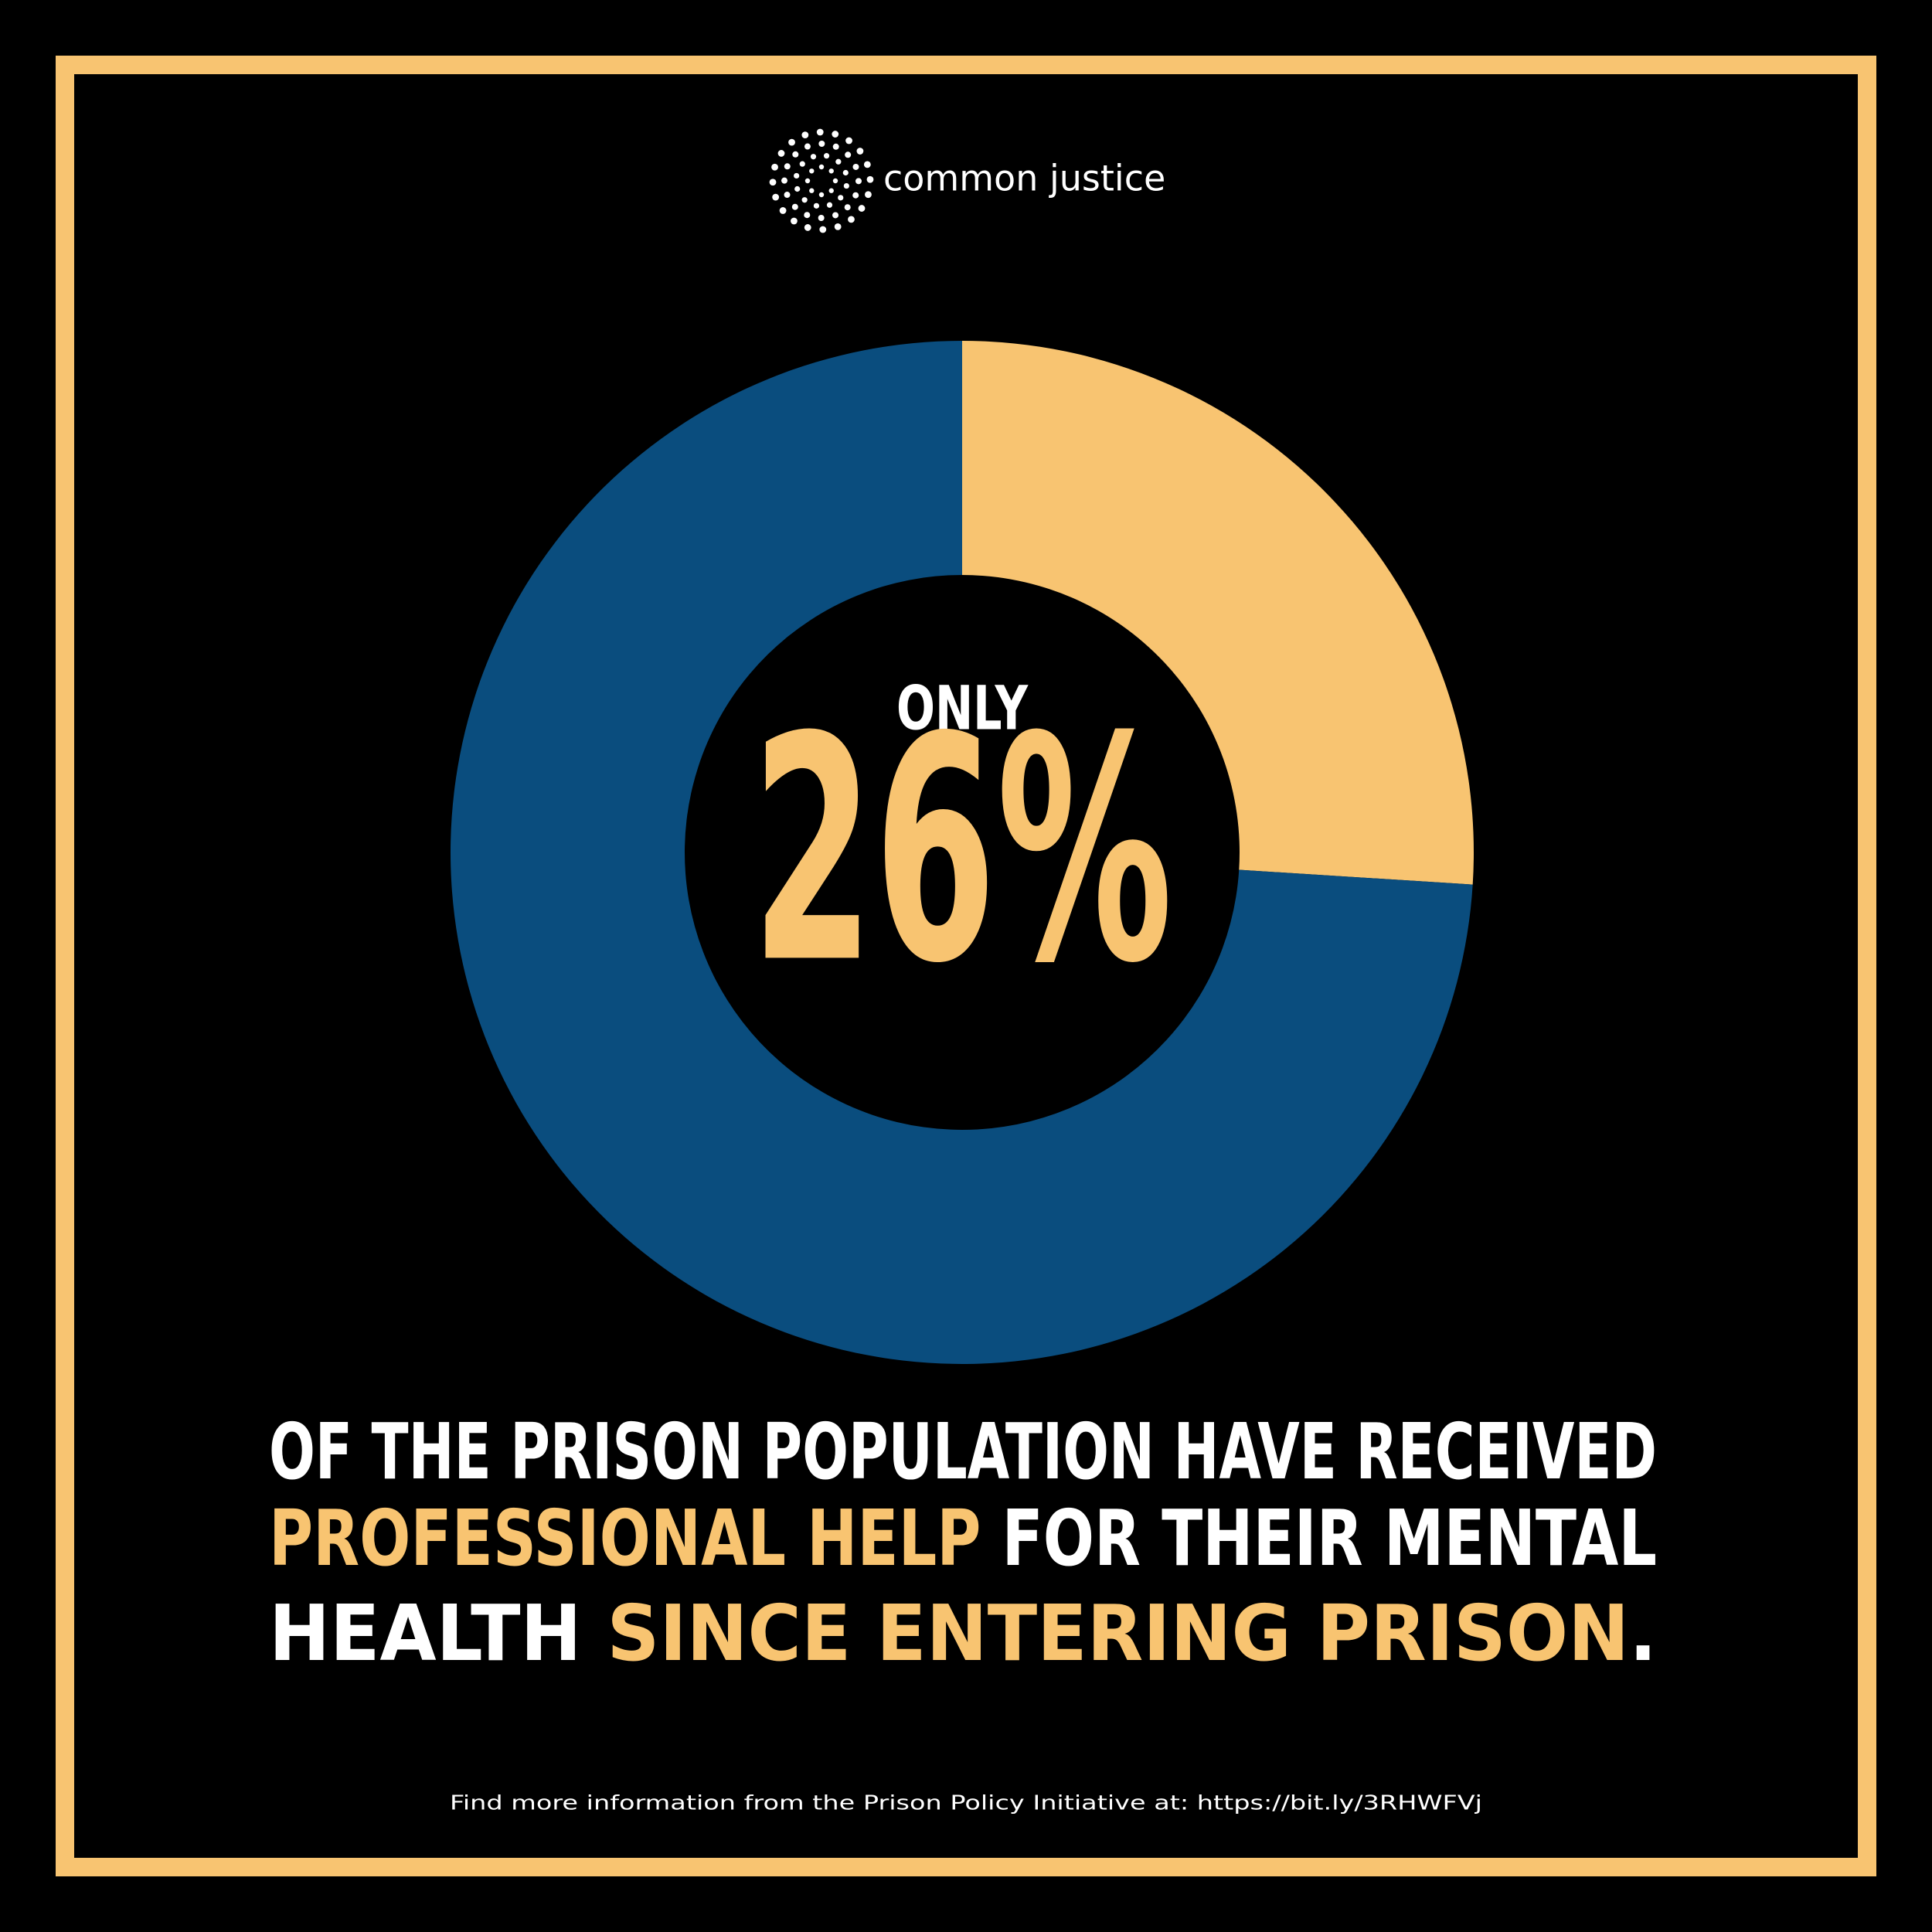  Describe the element at coordinates (1218, 613) in the screenshot. I see `donut-segment` at that location.